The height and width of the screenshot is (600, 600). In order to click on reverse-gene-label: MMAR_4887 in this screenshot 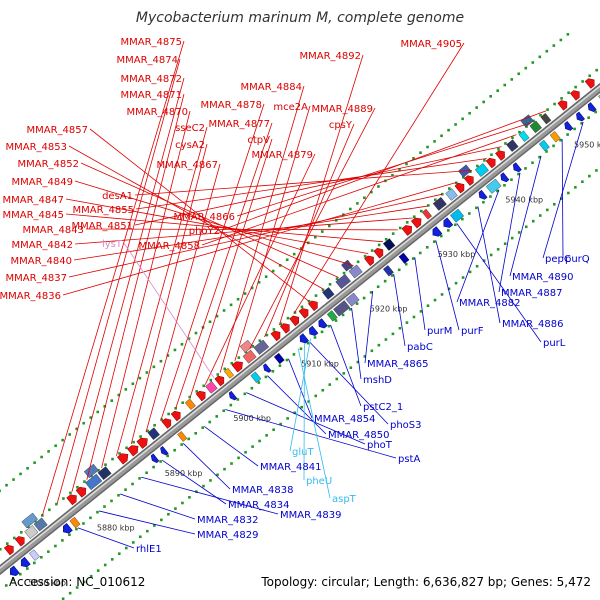, I will do `click(532, 293)`.